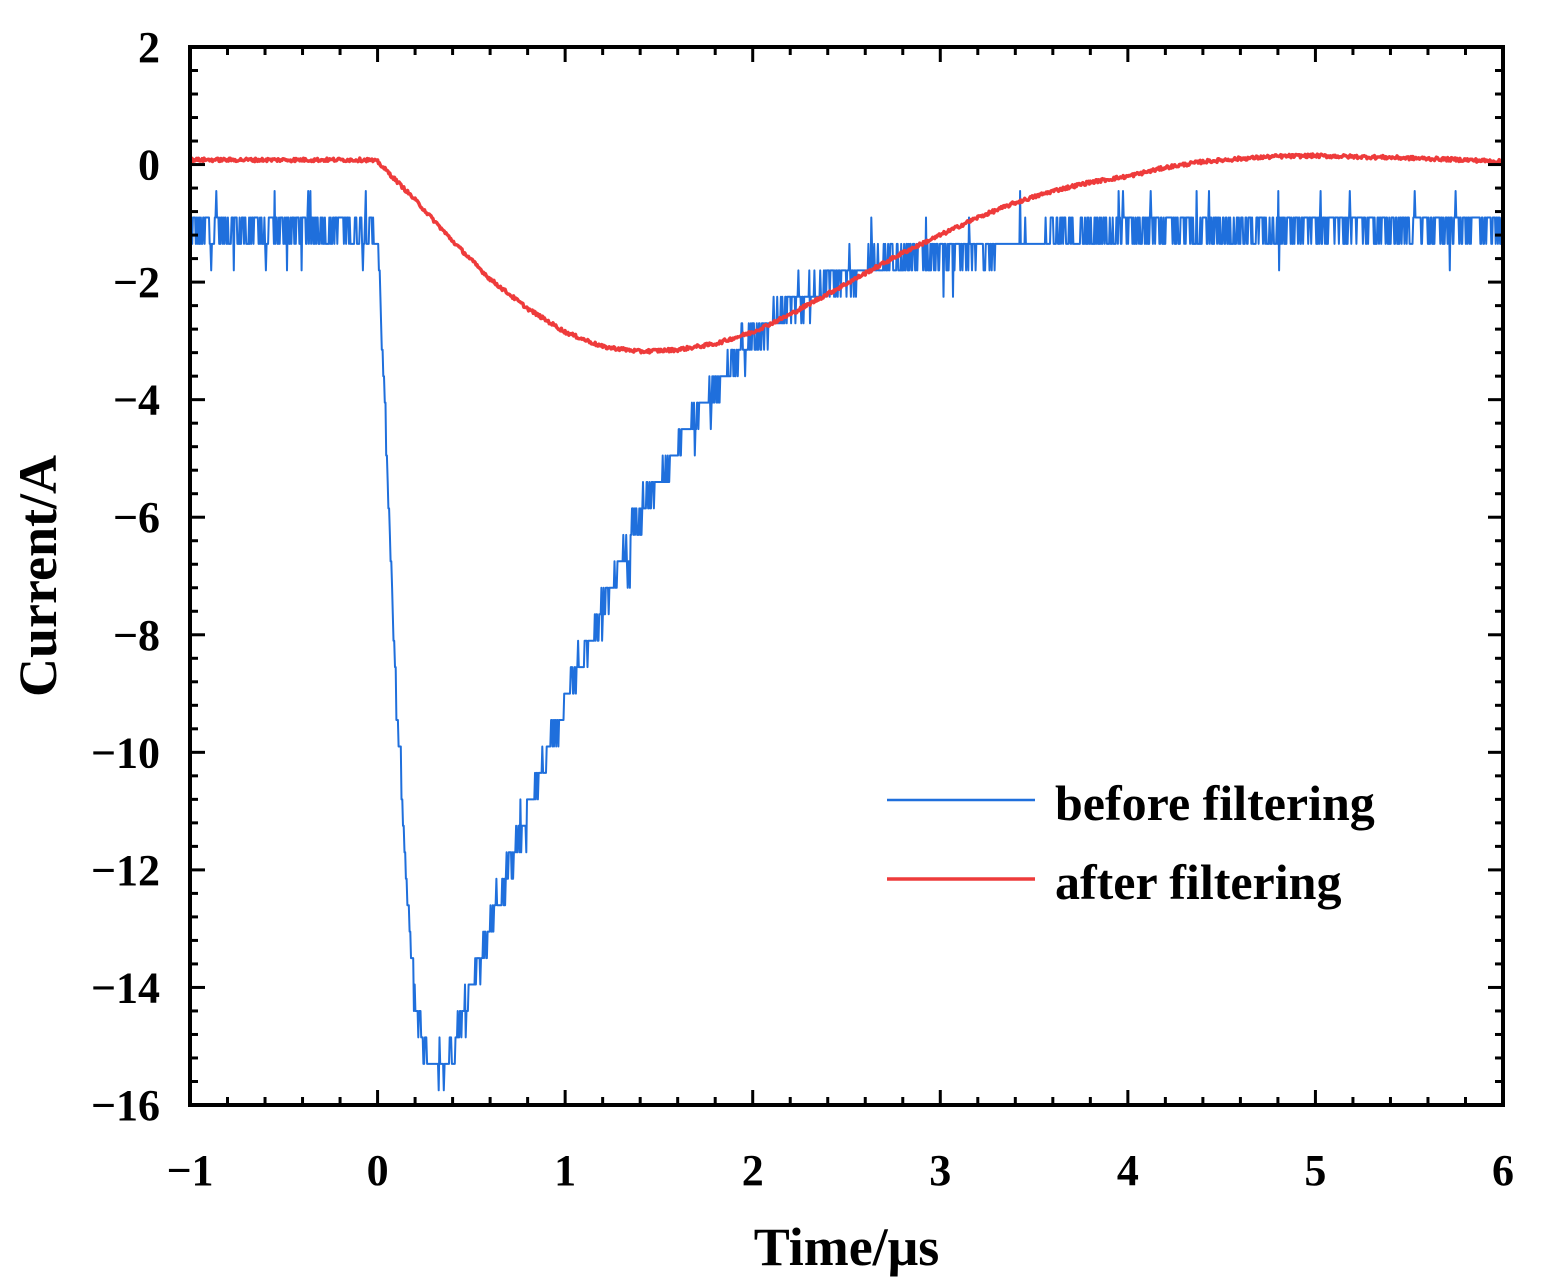 Image resolution: width=1545 pixels, height=1288 pixels. Describe the element at coordinates (378, 1170) in the screenshot. I see `x-tick-label: 0` at that location.